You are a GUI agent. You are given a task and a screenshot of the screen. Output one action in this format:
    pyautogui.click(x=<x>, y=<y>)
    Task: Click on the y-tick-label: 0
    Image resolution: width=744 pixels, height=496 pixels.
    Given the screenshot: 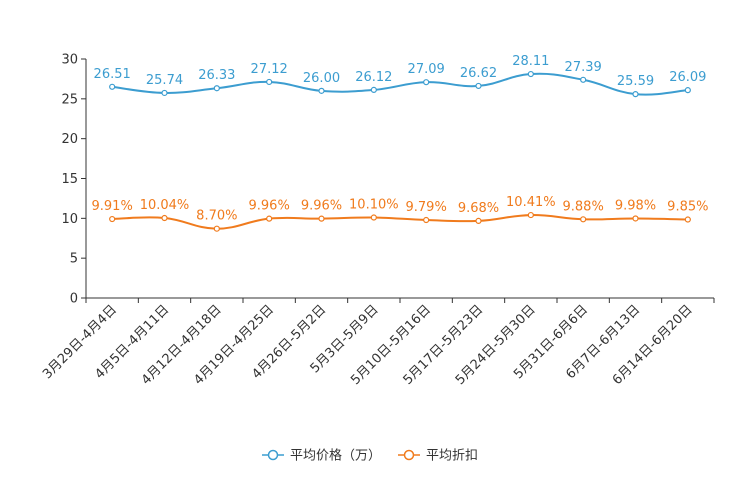 What is the action you would take?
    pyautogui.click(x=74, y=299)
    